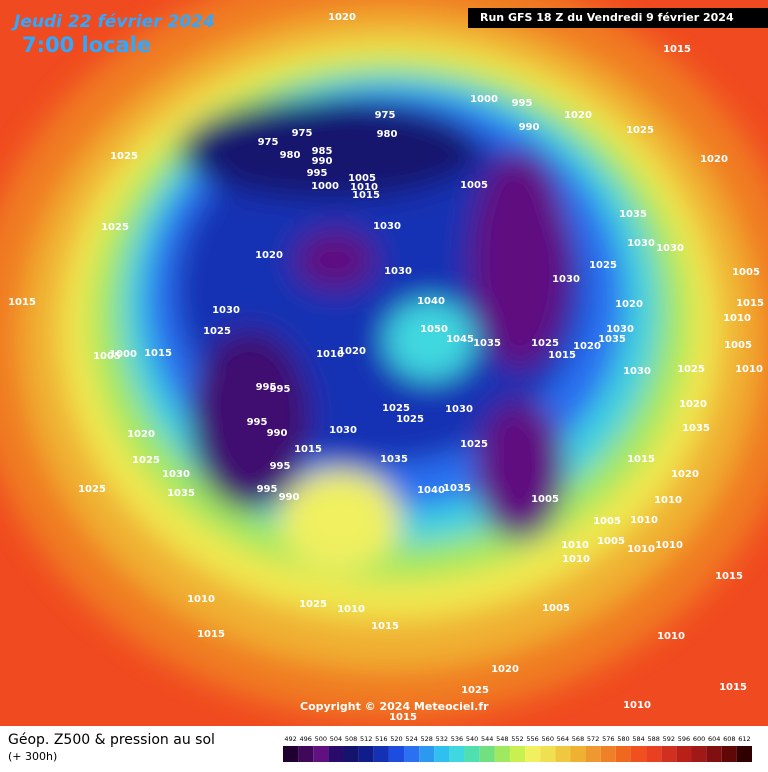 The width and height of the screenshot is (768, 772). Describe the element at coordinates (411, 739) in the screenshot. I see `colorbar-label: 524` at that location.